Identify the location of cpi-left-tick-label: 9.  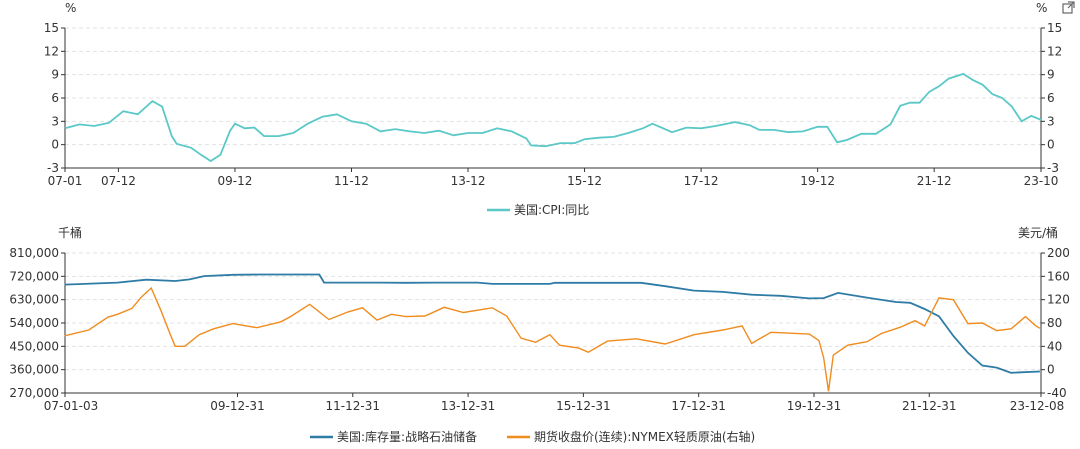
(55, 75).